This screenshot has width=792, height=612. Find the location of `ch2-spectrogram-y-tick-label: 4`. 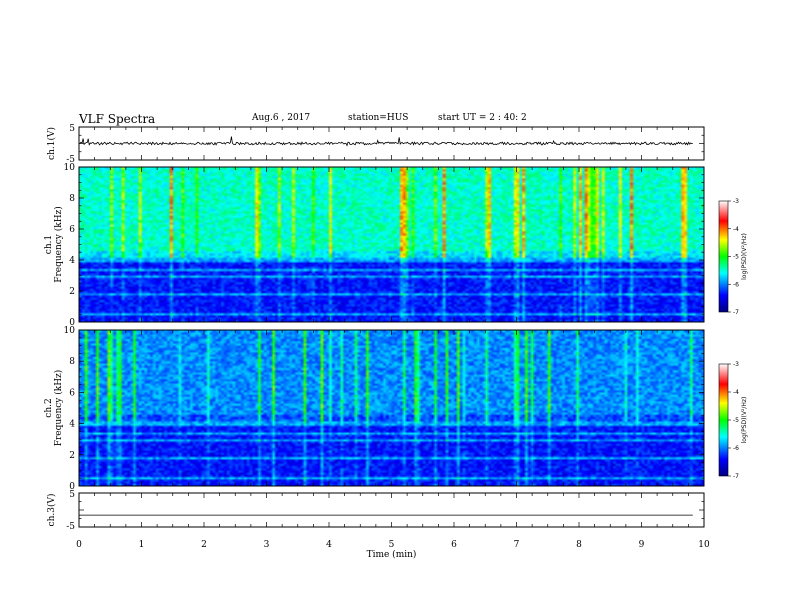

ch2-spectrogram-y-tick-label: 4 is located at coordinates (72, 425).